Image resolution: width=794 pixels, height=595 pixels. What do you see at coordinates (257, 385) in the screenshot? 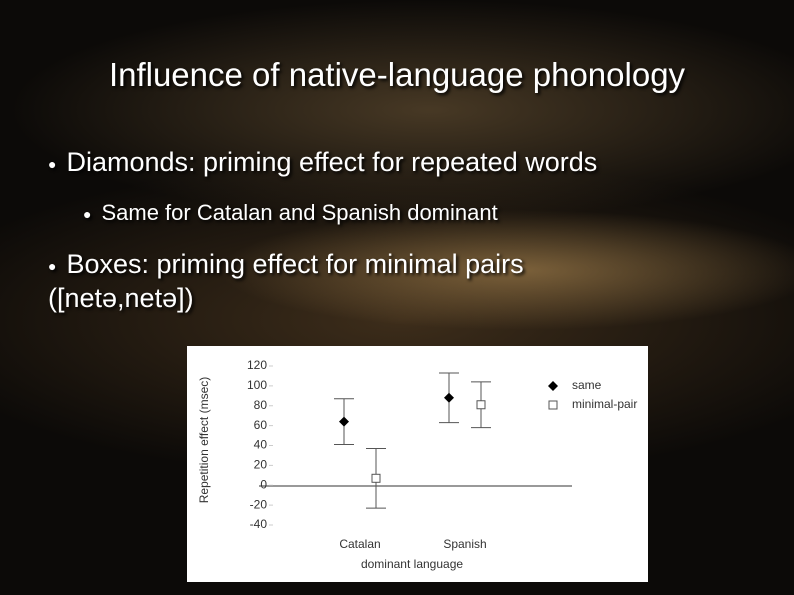
I see `y-tick-label: 100` at bounding box center [257, 385].